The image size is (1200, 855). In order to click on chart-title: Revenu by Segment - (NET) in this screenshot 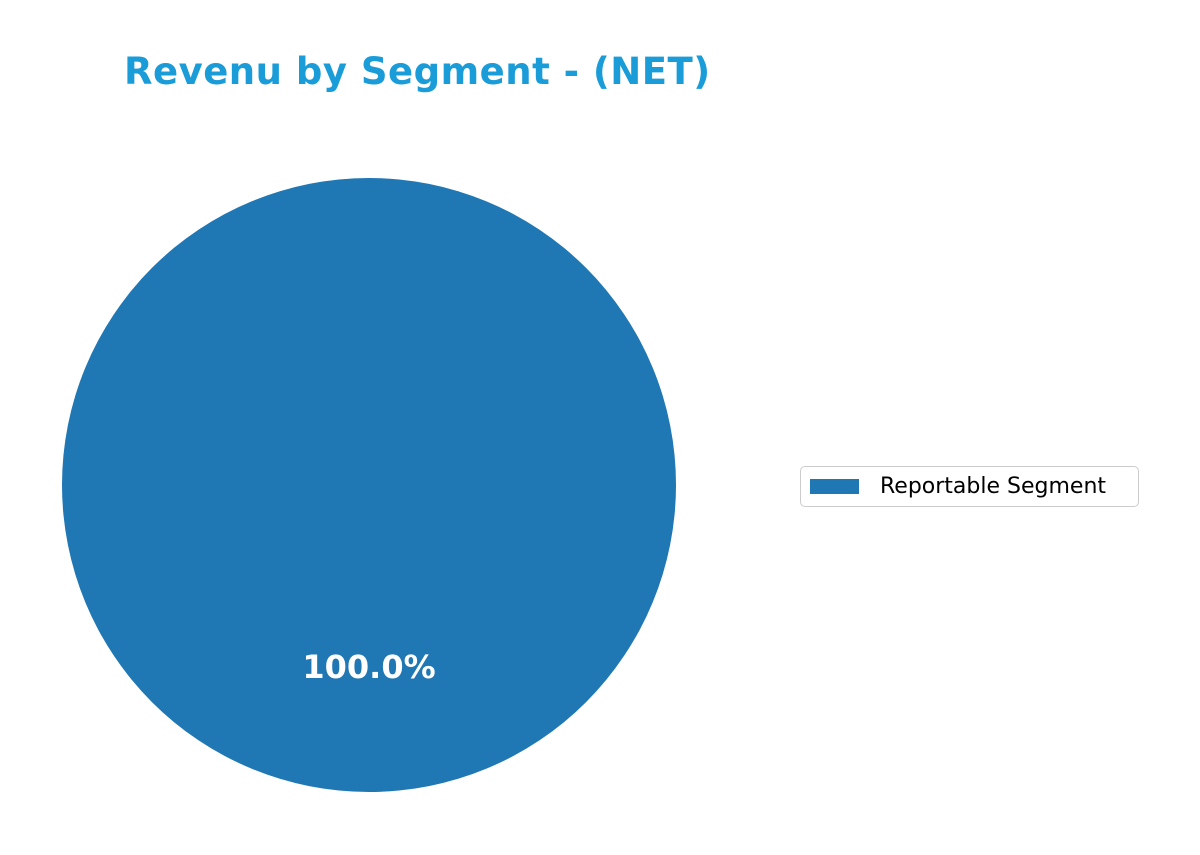, I will do `click(417, 71)`.